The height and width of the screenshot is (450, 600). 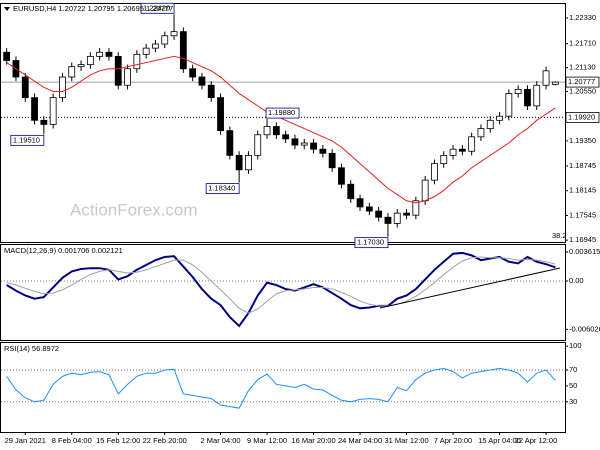 I want to click on price-level-label: 1.20777, so click(x=581, y=81).